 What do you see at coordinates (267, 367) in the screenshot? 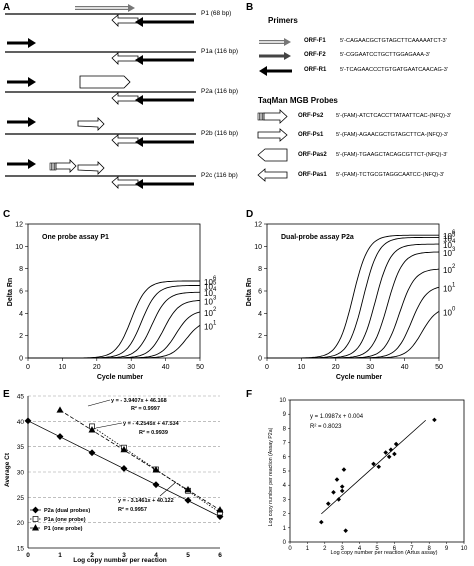
I see `chart-d-xtick-label: 0` at bounding box center [267, 367].